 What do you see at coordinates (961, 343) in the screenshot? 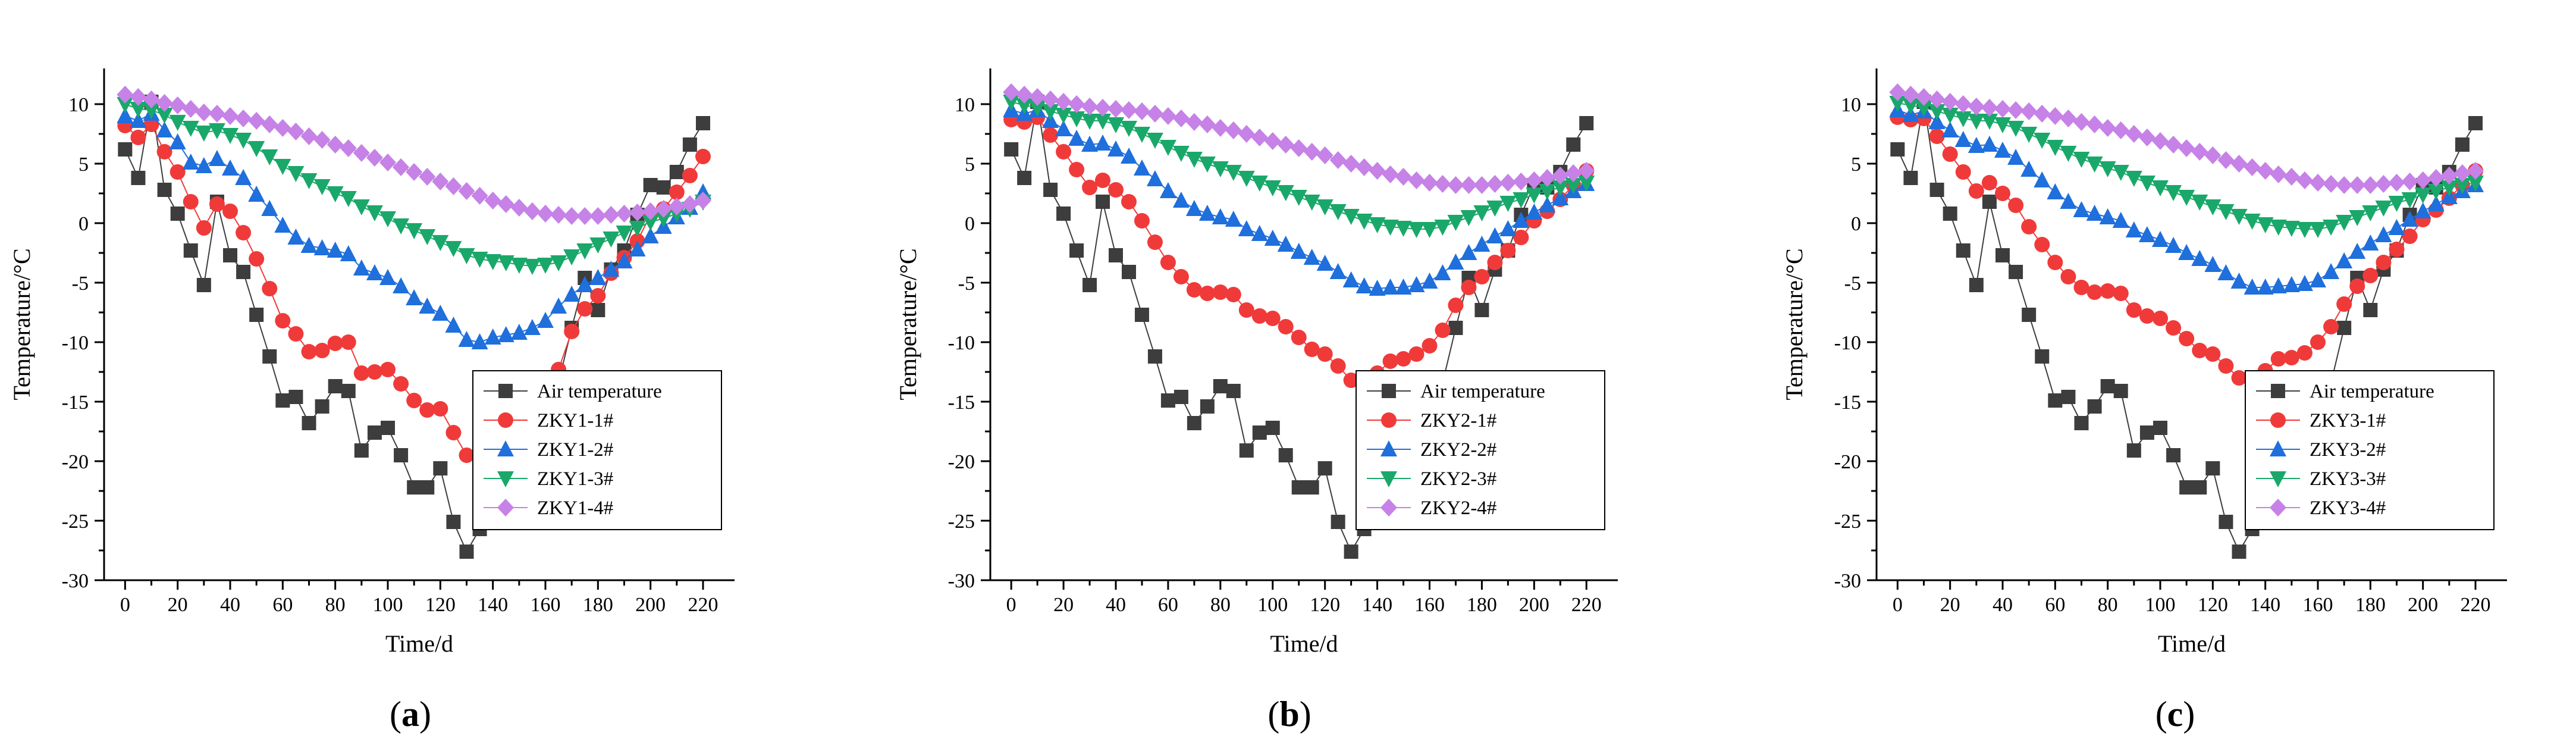
I see `y-tick-label: -10` at bounding box center [961, 343].